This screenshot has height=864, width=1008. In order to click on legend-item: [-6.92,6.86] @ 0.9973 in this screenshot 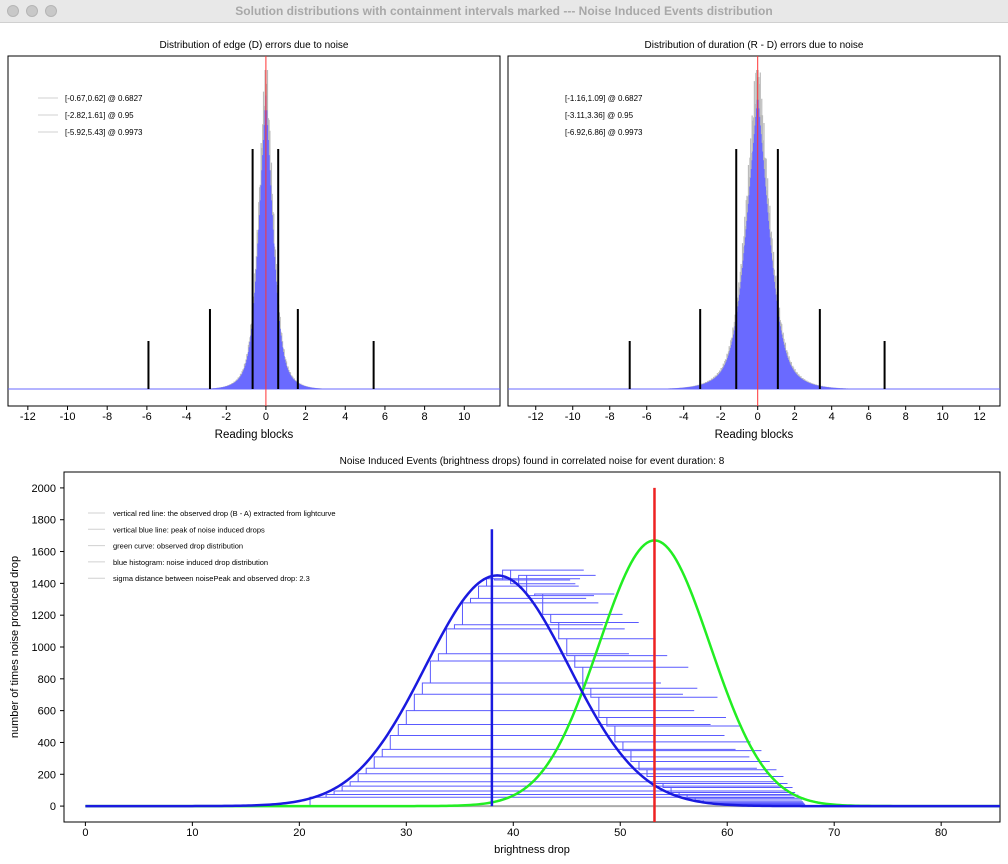, I will do `click(604, 132)`.